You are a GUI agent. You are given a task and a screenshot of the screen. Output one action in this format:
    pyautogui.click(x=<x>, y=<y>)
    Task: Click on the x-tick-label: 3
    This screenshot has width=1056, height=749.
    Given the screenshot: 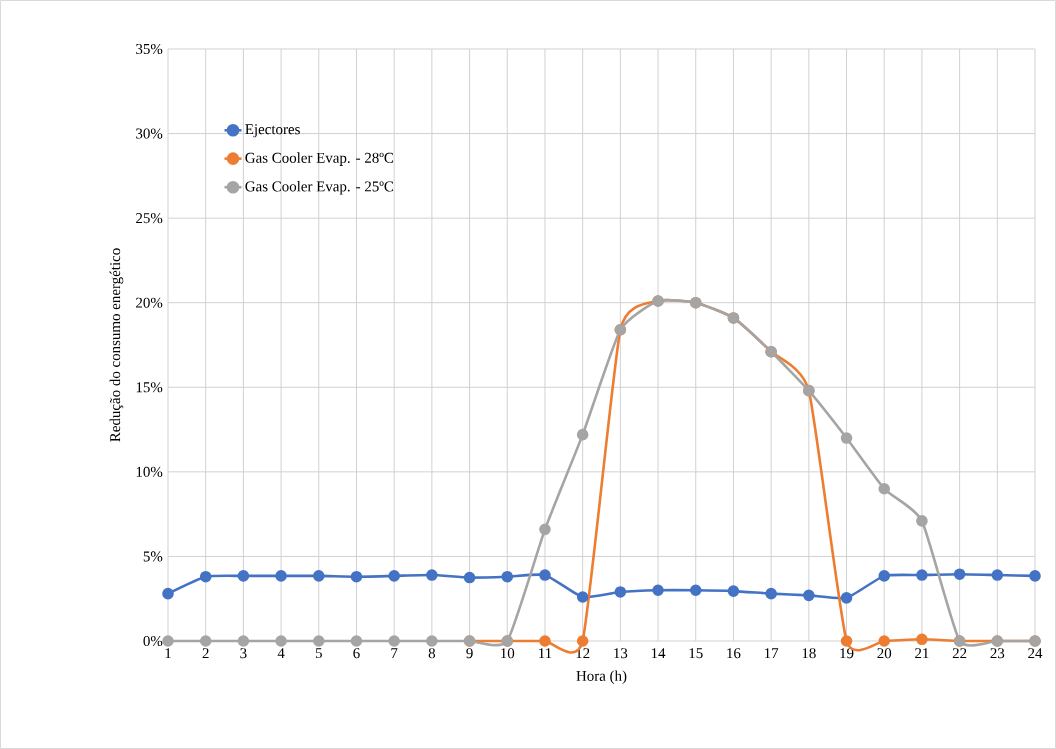 What is the action you would take?
    pyautogui.click(x=243, y=653)
    